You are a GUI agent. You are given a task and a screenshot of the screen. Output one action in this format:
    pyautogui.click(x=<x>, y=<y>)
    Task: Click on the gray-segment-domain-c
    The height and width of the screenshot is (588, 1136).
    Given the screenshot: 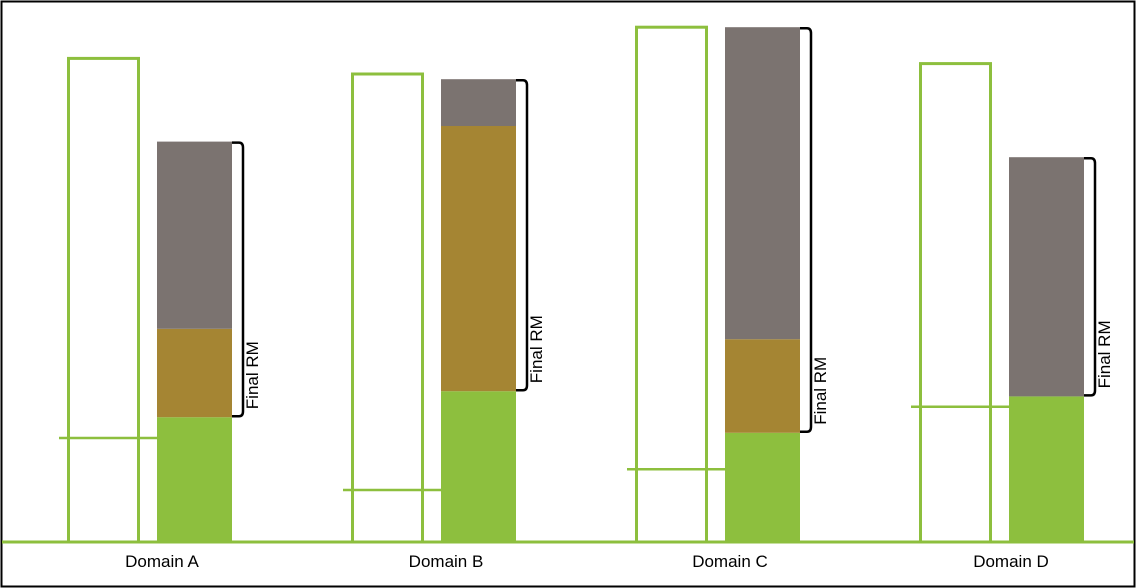 What is the action you would take?
    pyautogui.click(x=762, y=183)
    